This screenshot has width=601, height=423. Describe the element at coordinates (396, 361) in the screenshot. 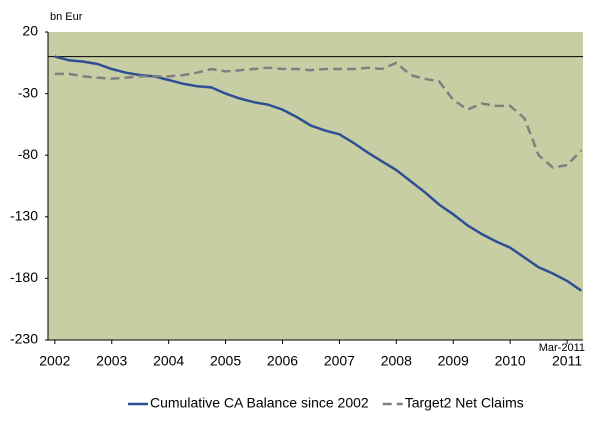

I see `x-tick-label: 2008` at that location.